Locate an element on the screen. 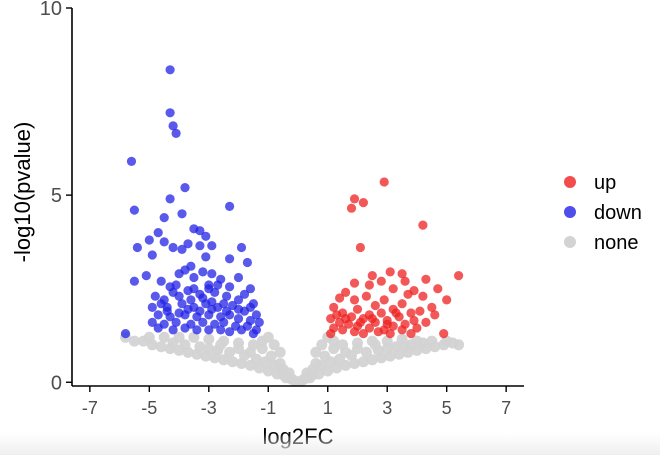 This screenshot has height=460, width=660. legend-item-up: up is located at coordinates (590, 183).